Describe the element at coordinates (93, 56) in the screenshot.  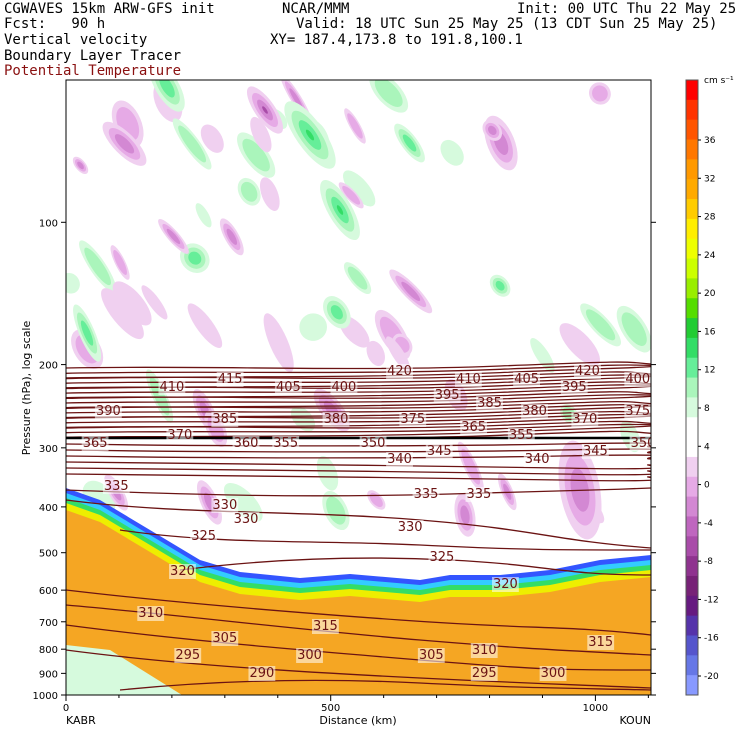
I see `header-line4-left: Boundary Layer Tracer` at that location.